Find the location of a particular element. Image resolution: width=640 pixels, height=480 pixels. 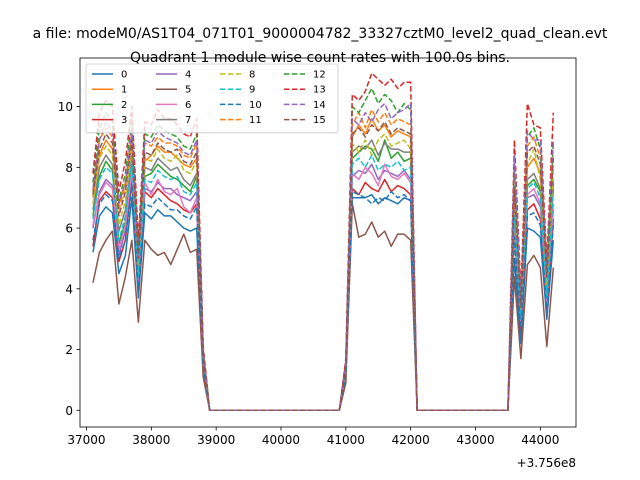

legend-label-8: 8 is located at coordinates (252, 75).